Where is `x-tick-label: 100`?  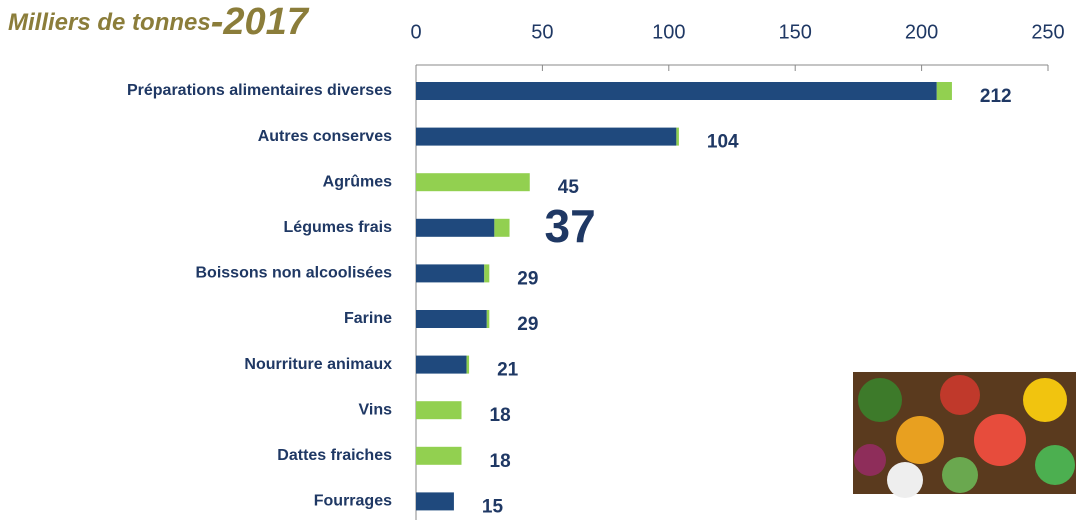
x-tick-label: 100 is located at coordinates (668, 32).